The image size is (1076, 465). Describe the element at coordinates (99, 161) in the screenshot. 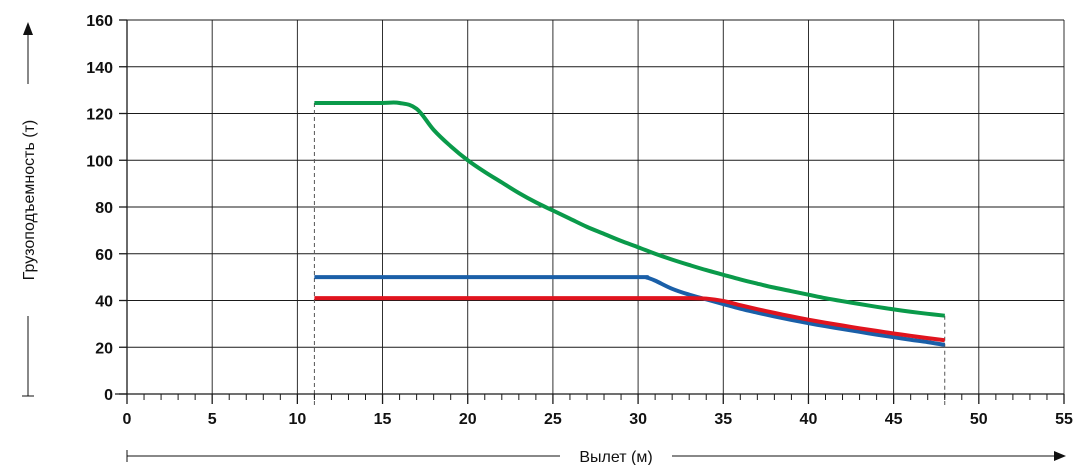

I see `y-tick-label: 100` at that location.